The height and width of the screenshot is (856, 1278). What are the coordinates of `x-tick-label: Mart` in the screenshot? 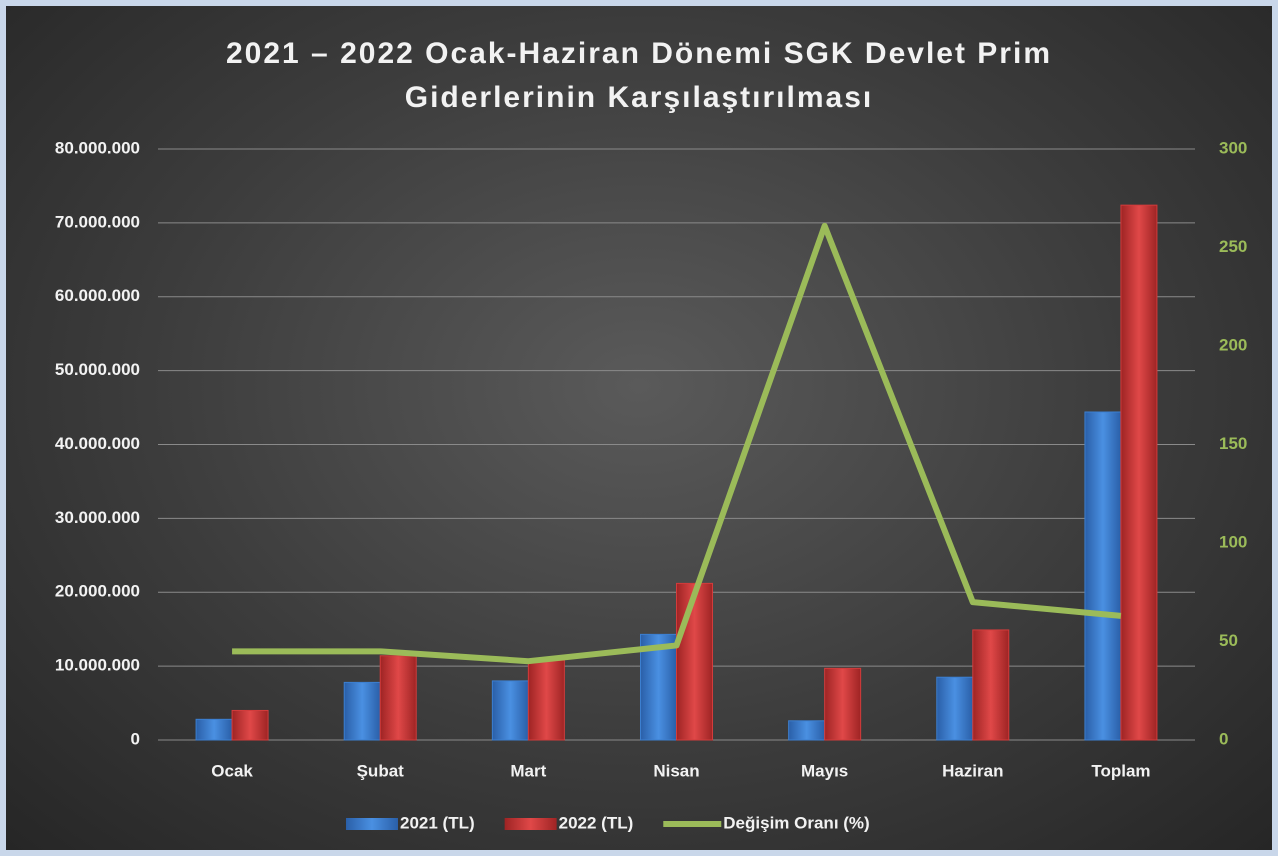 It's located at (528, 770).